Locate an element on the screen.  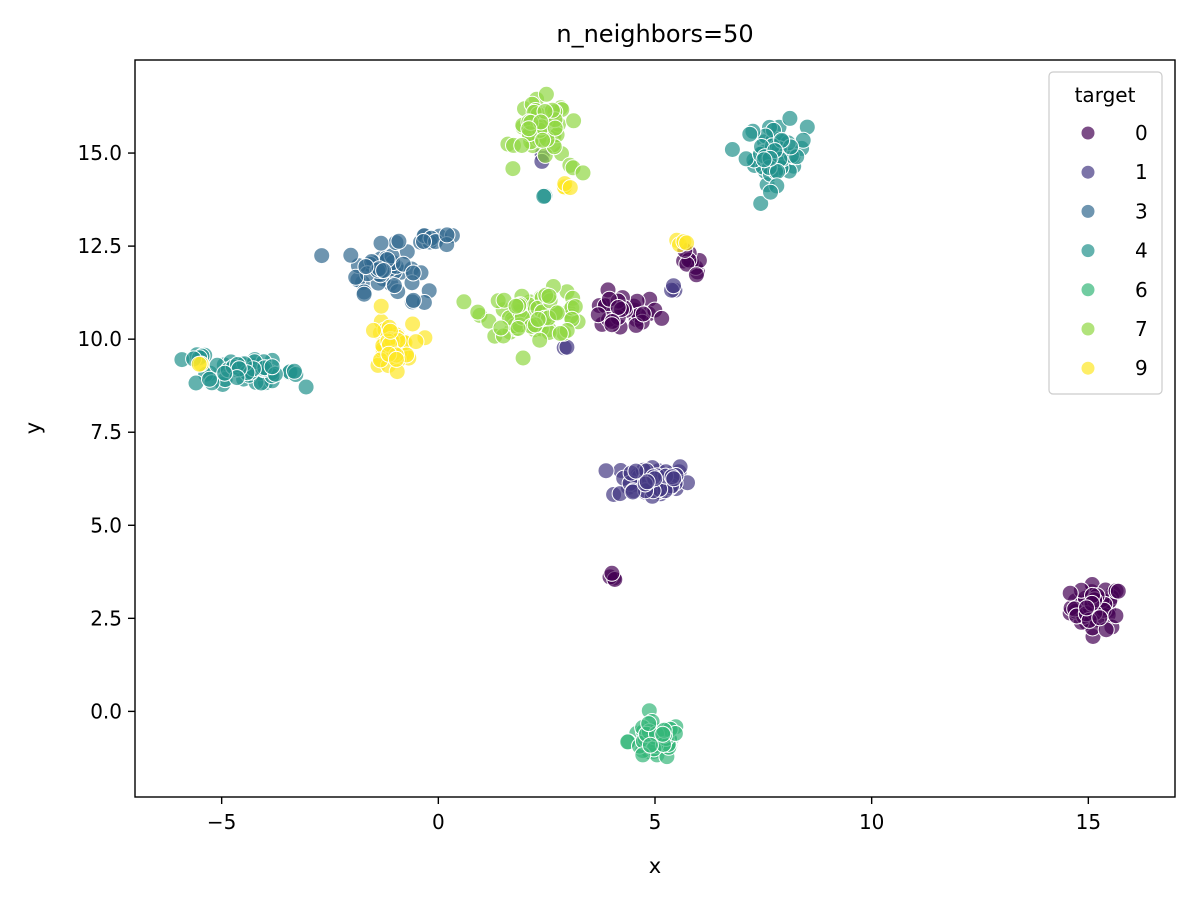
x-axis-ticks: −5 0 5 10 15 is located at coordinates (654, 815).